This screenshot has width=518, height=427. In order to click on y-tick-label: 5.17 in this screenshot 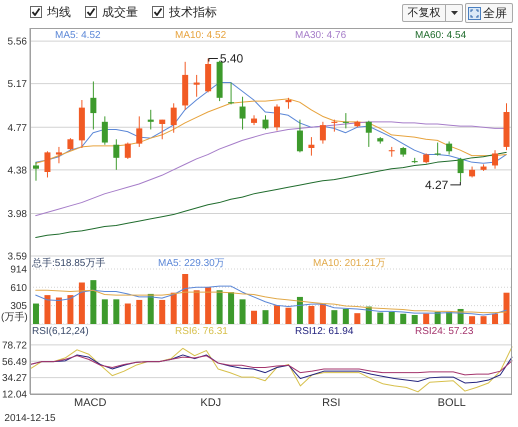, I will do `click(18, 84)`.